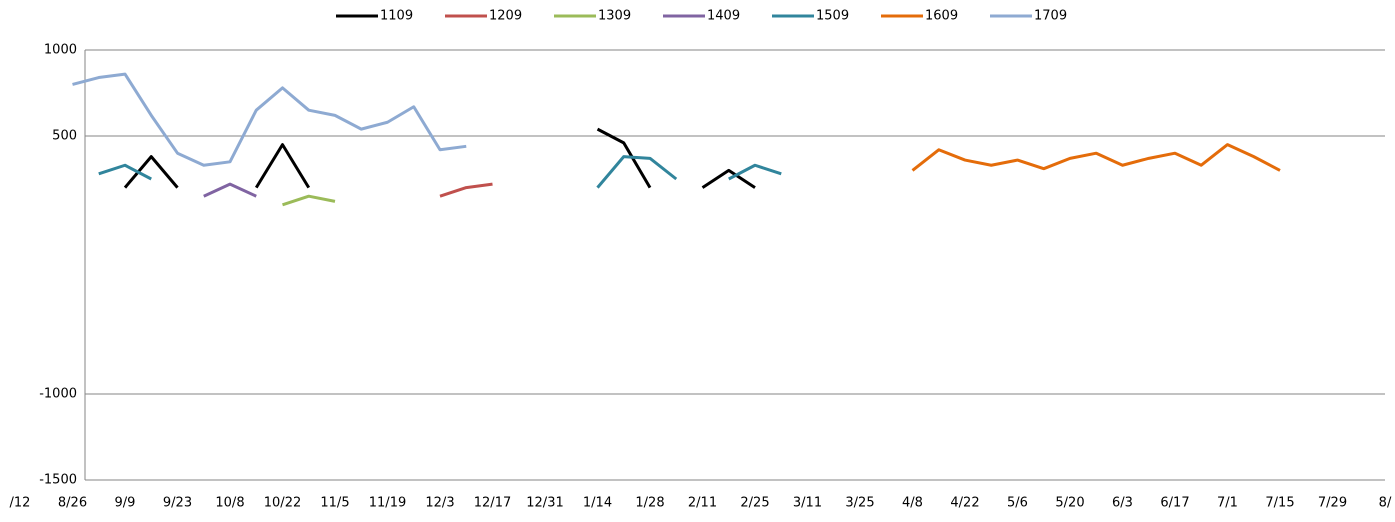 Image resolution: width=1395 pixels, height=522 pixels. What do you see at coordinates (941, 16) in the screenshot?
I see `legend-label: 1609` at bounding box center [941, 16].